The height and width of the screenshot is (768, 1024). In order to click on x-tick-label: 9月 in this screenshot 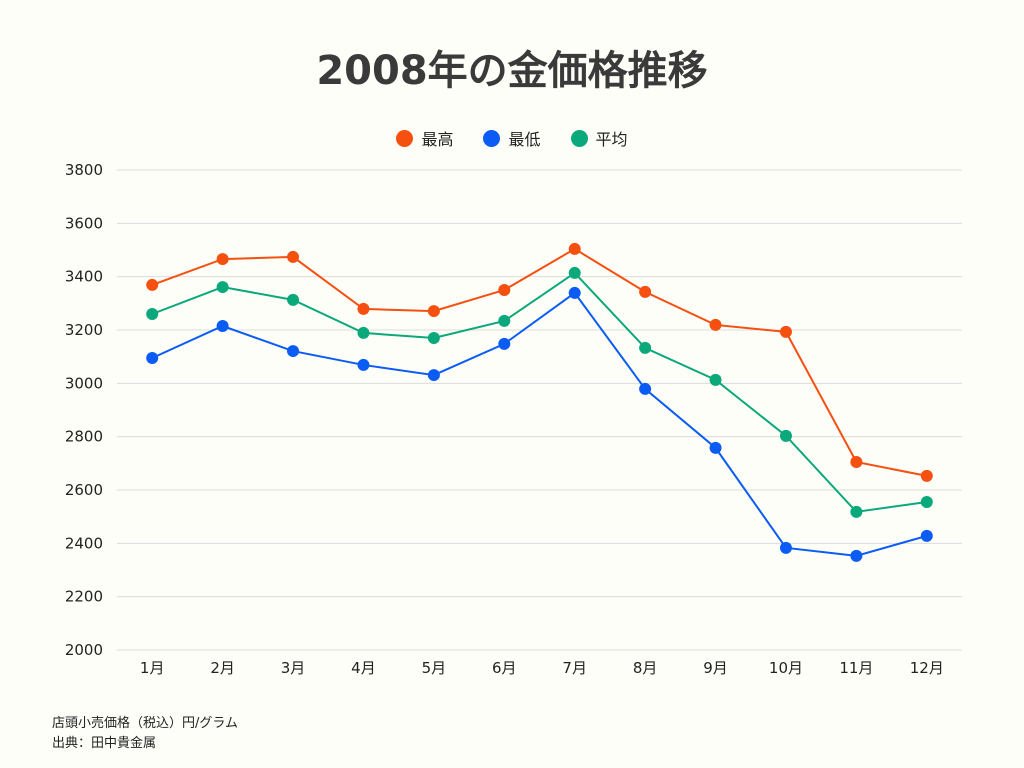, I will do `click(715, 668)`.